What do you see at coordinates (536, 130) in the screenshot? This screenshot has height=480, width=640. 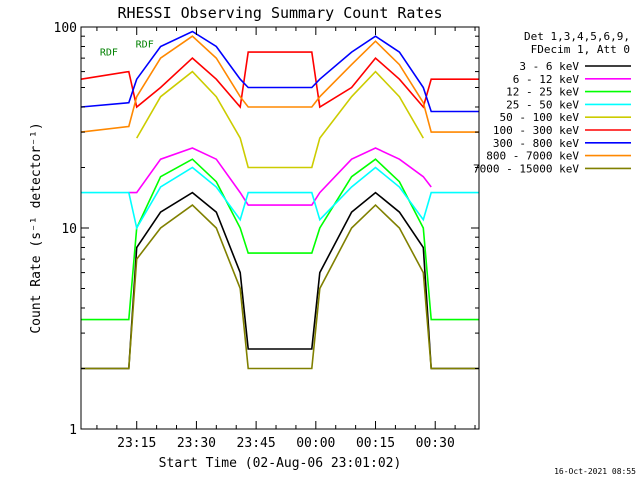 I see `legend-label-5: 100 - 300 keV` at bounding box center [536, 130].